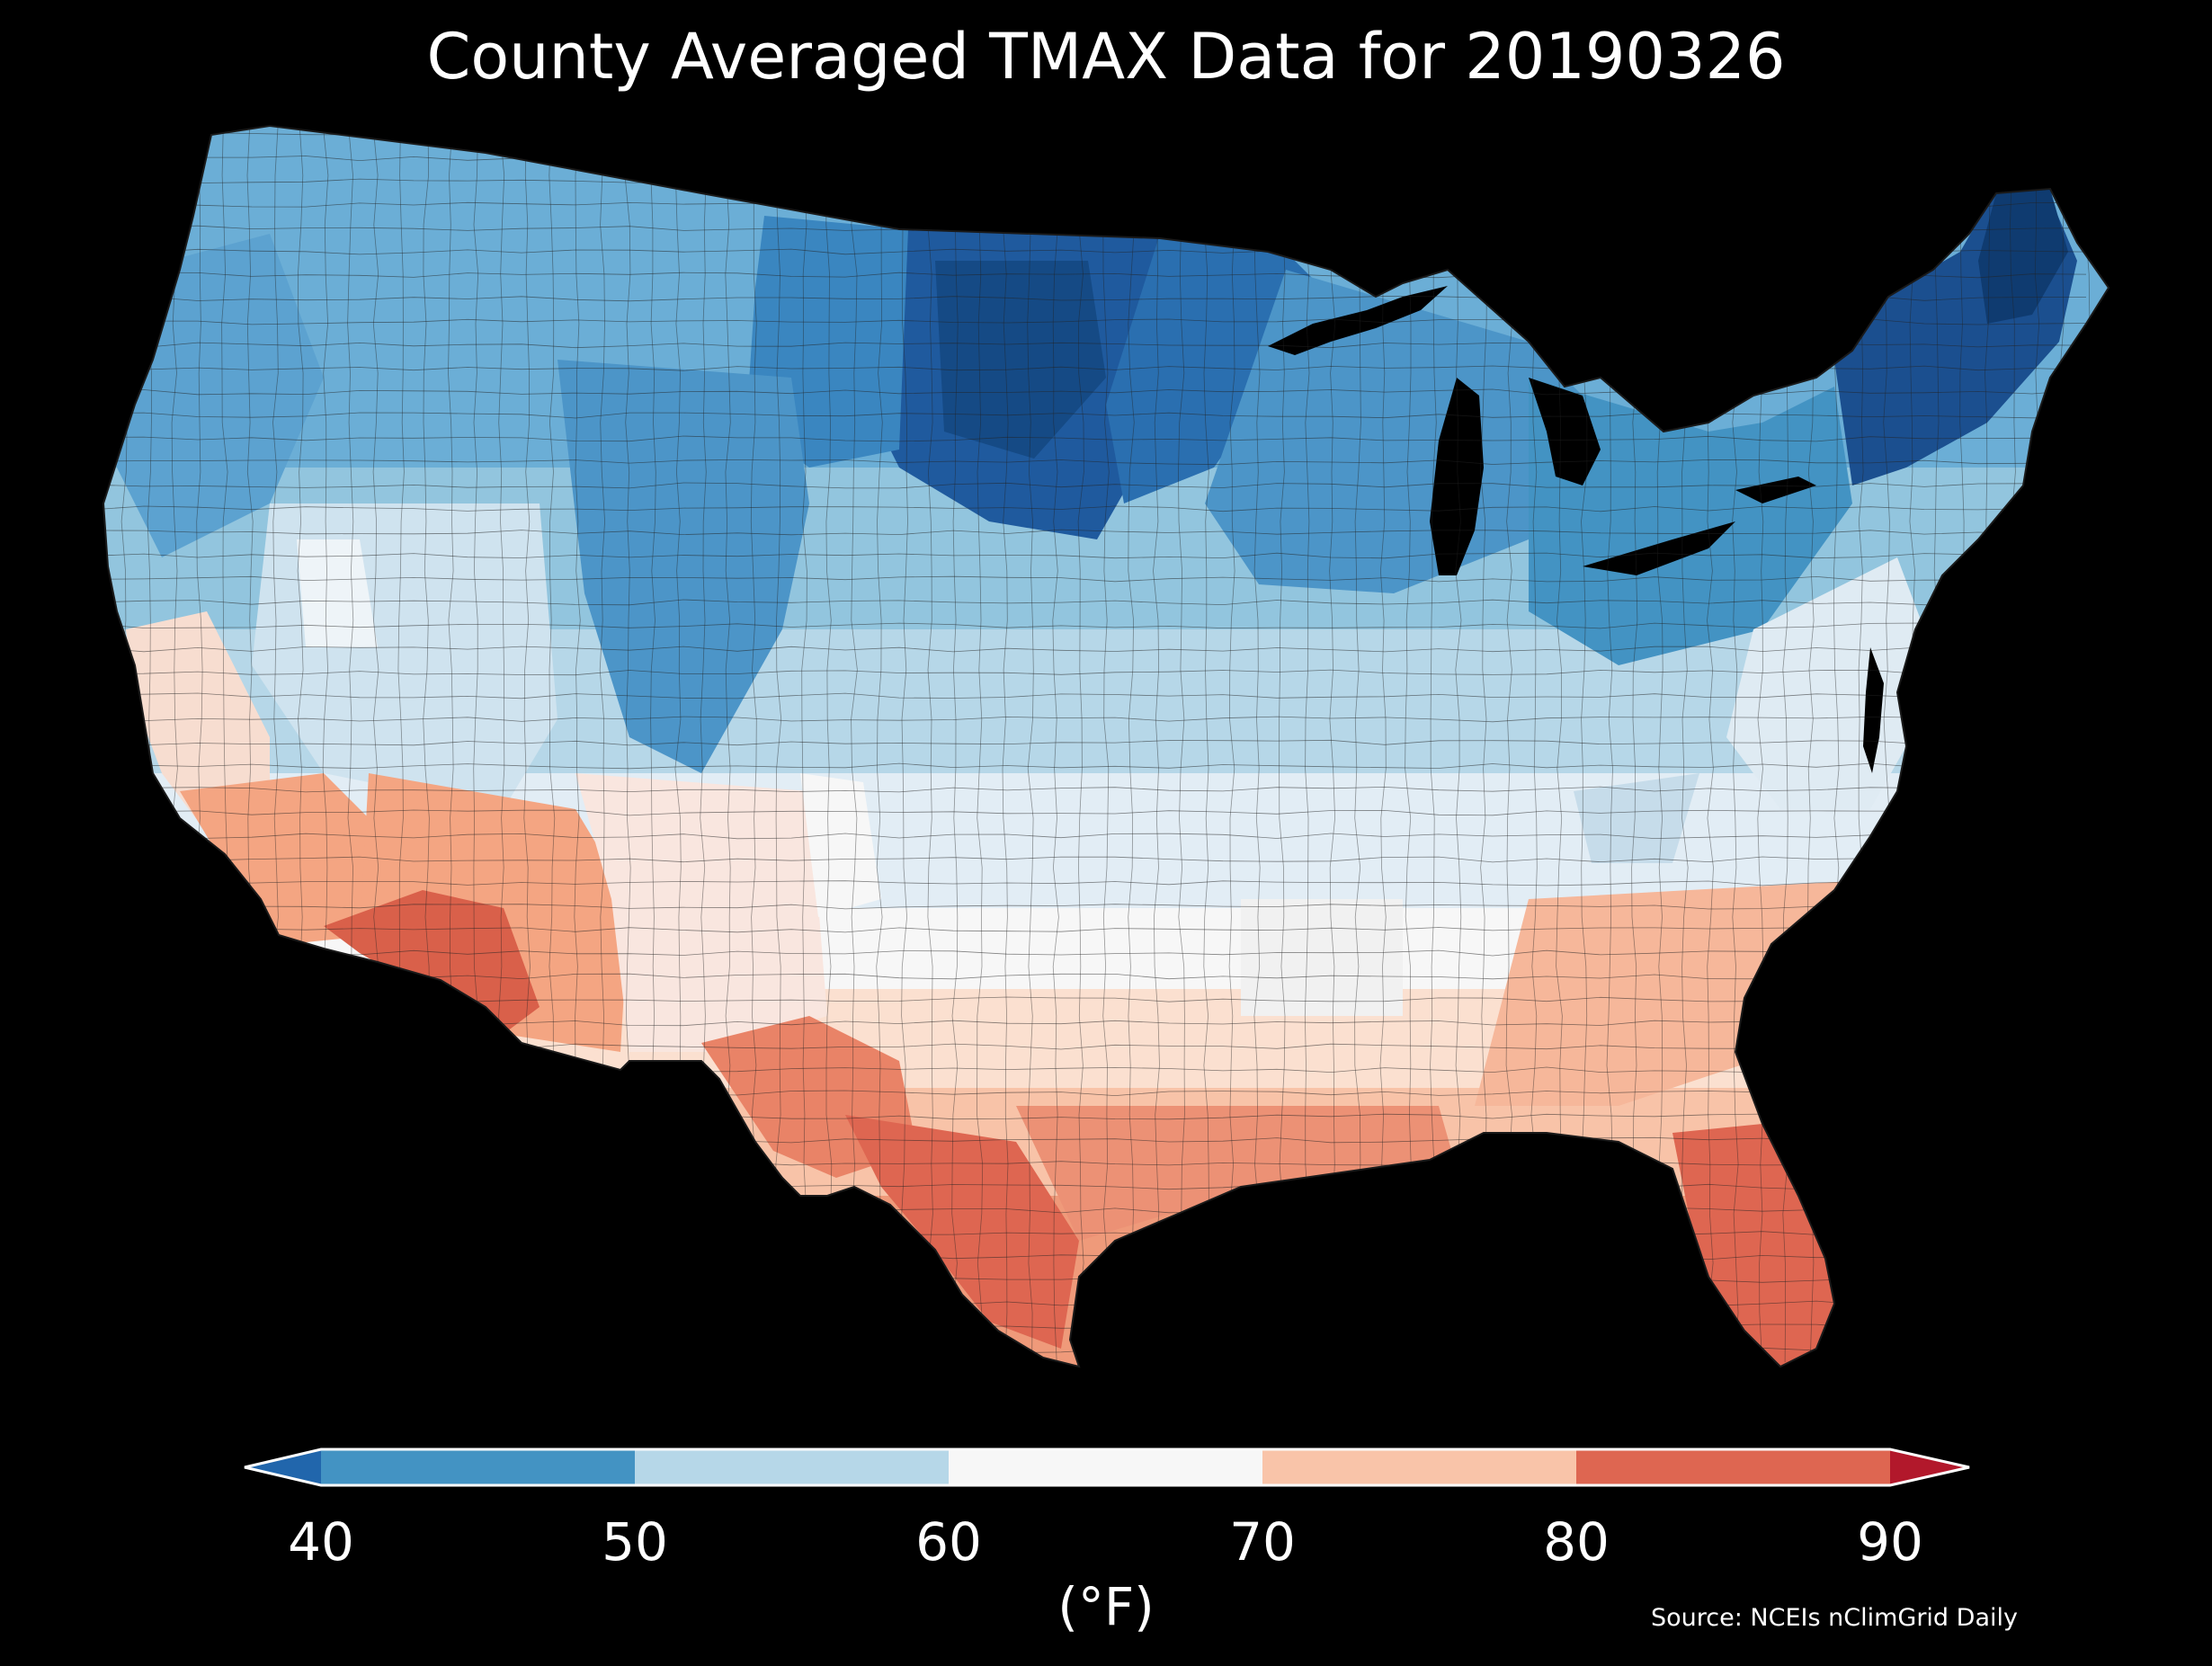 The image size is (2212, 1666). What do you see at coordinates (1322, 957) in the screenshot?
I see `region-lower-mississippi` at bounding box center [1322, 957].